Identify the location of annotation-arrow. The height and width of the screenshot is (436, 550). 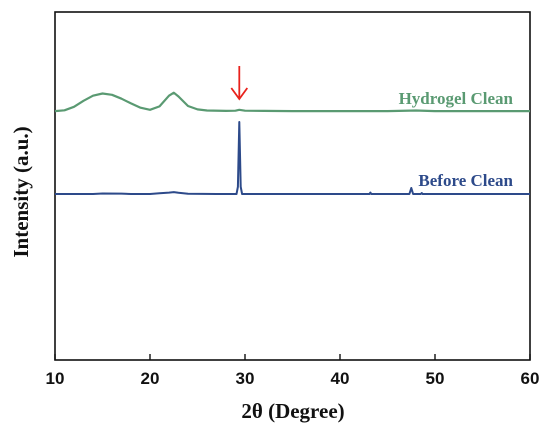
(239, 83).